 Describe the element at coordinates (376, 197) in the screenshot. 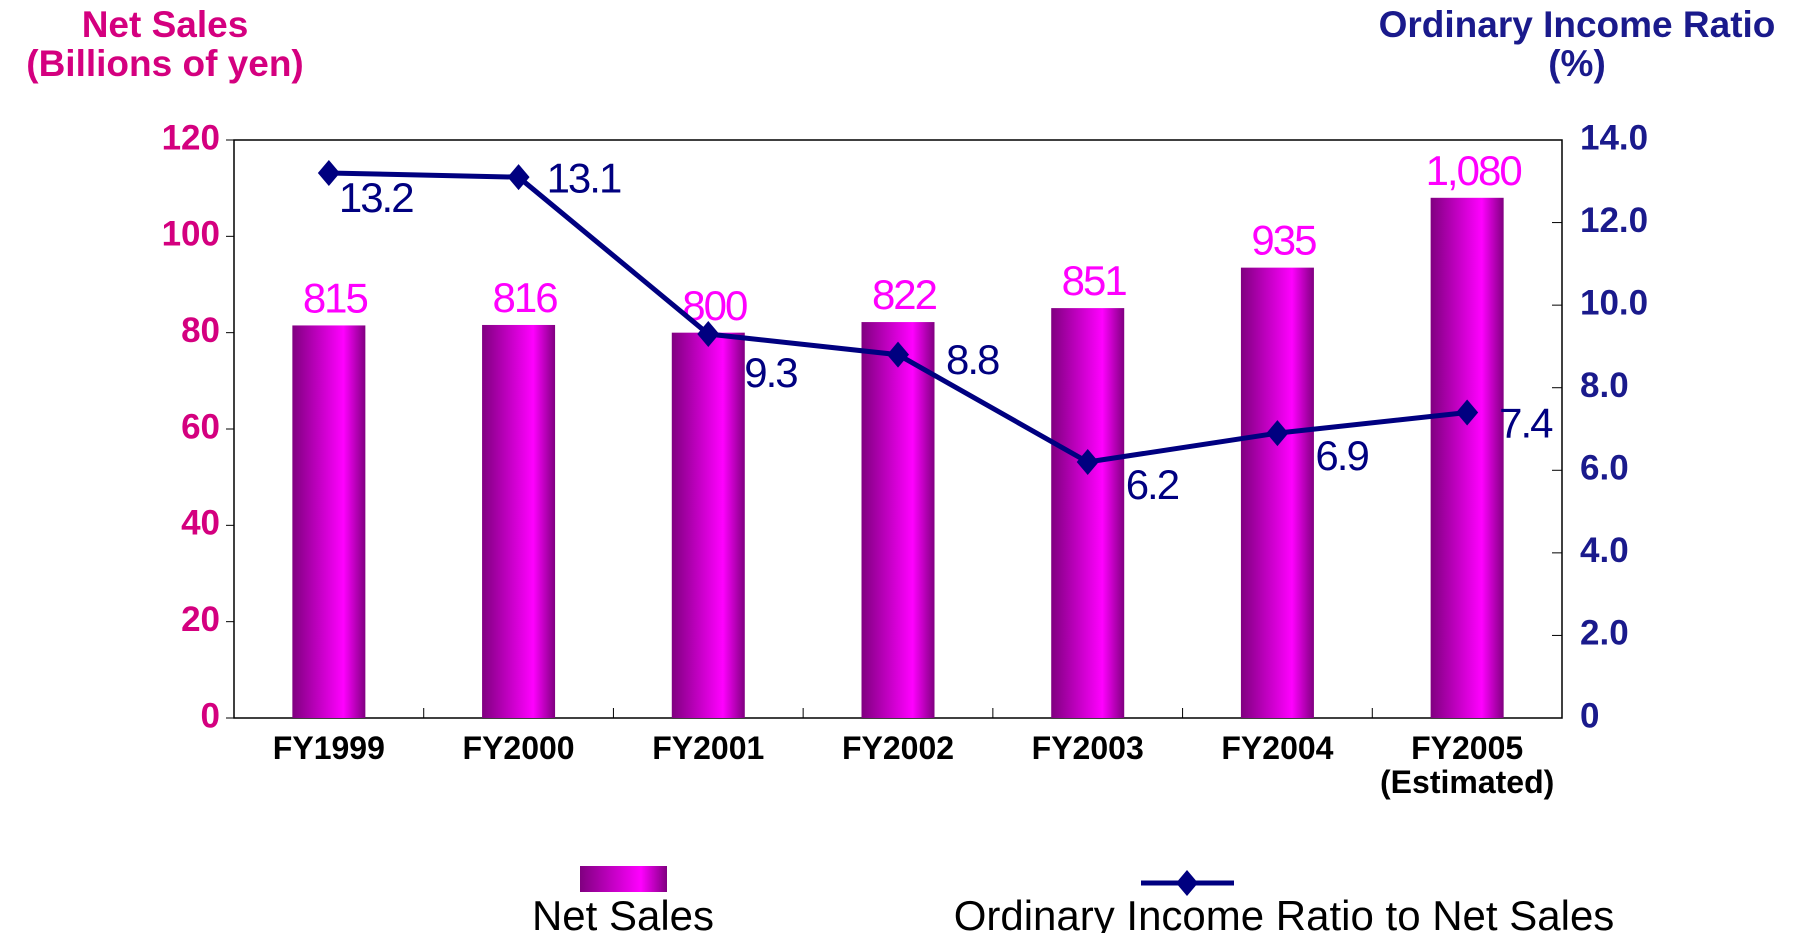

I see `line-value-label: 13.2` at that location.